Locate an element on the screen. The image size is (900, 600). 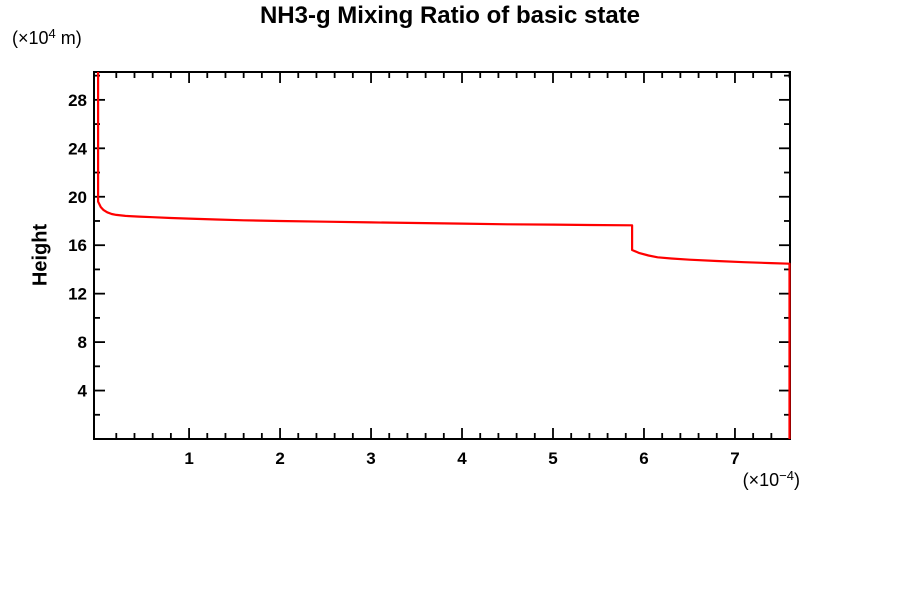
chart-title: NH3-g Mixing Ratio of basic state is located at coordinates (450, 15).